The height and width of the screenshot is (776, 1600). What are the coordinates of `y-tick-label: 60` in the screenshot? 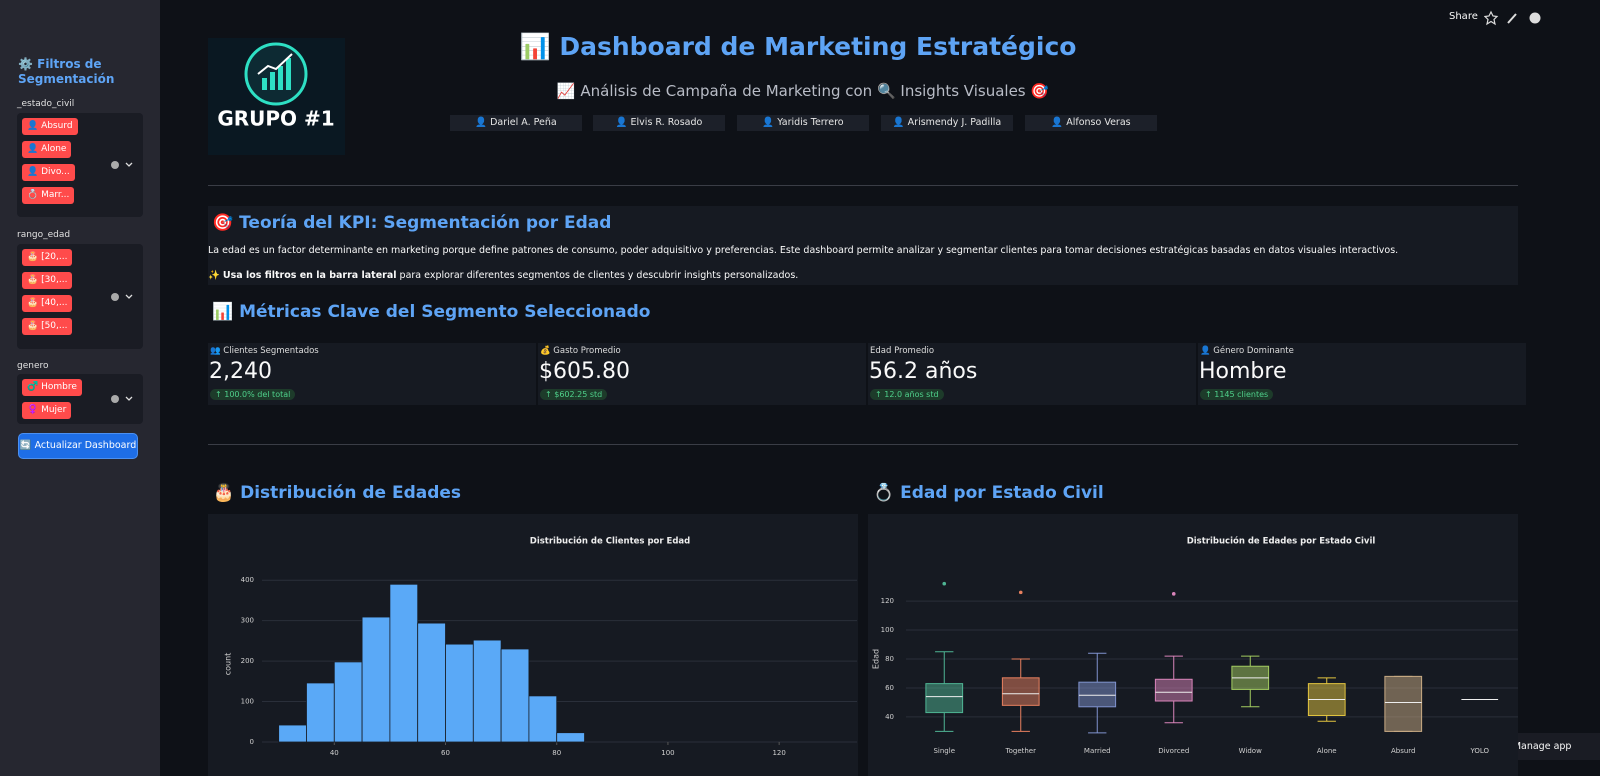 It's located at (889, 688).